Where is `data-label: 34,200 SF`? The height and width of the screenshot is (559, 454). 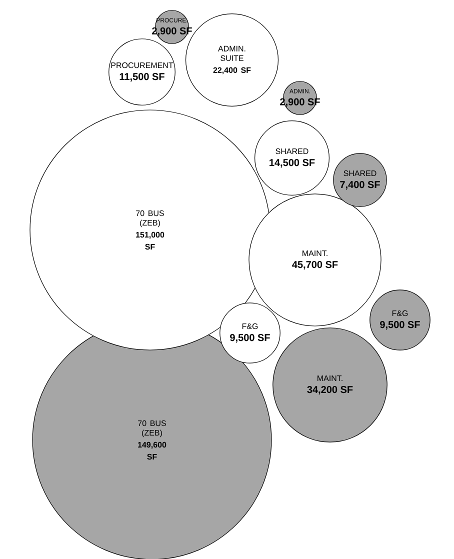
data-label: 34,200 SF is located at coordinates (330, 390).